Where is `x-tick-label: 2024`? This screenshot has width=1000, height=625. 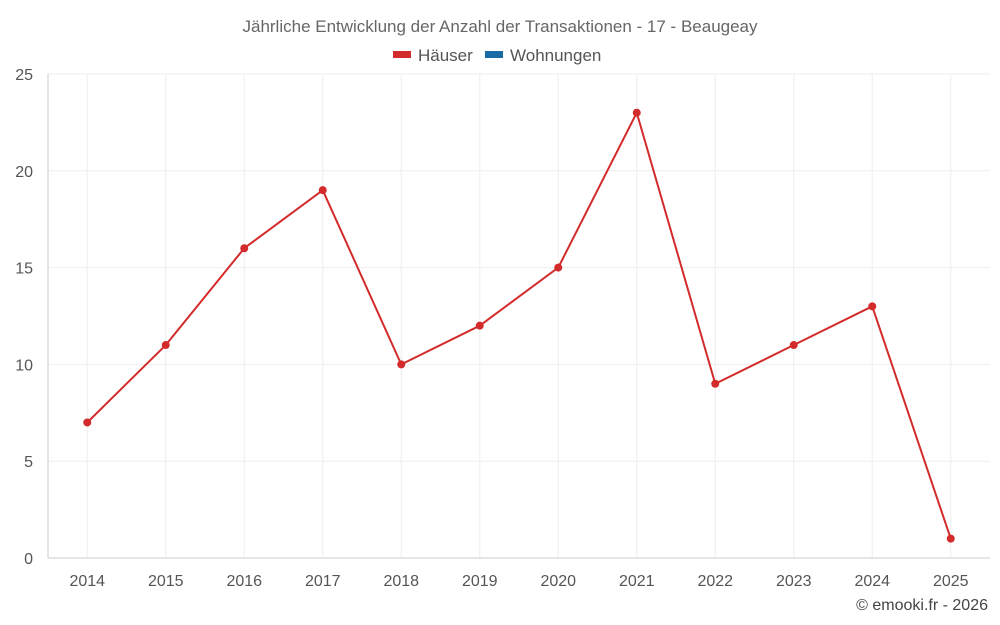
x-tick-label: 2024 is located at coordinates (872, 581).